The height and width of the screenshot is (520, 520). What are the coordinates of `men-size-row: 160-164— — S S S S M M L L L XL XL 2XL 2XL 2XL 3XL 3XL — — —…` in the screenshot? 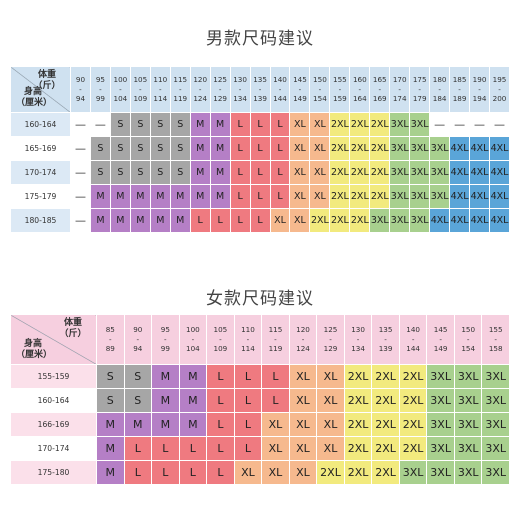 It's located at (260, 124).